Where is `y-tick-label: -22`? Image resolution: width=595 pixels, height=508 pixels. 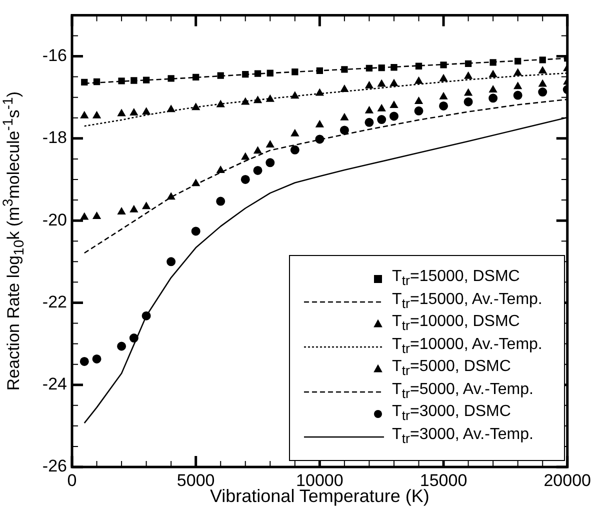
y-tick-label: -22 is located at coordinates (54, 302).